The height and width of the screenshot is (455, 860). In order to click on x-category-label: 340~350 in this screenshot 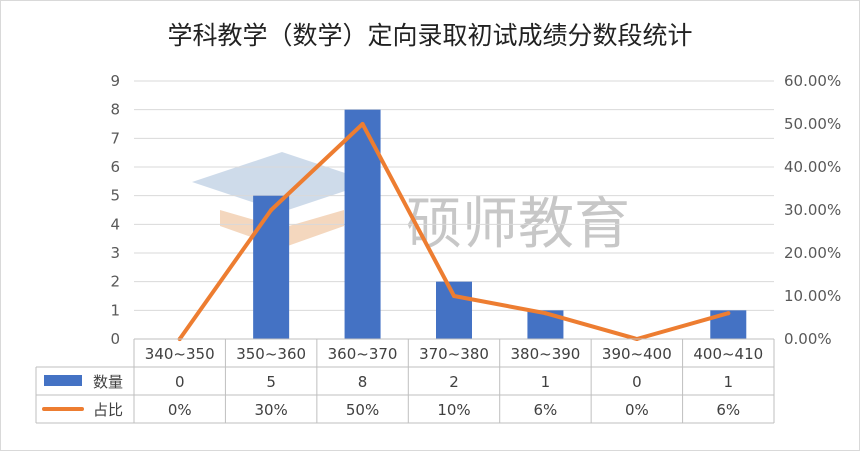, I will do `click(180, 354)`.